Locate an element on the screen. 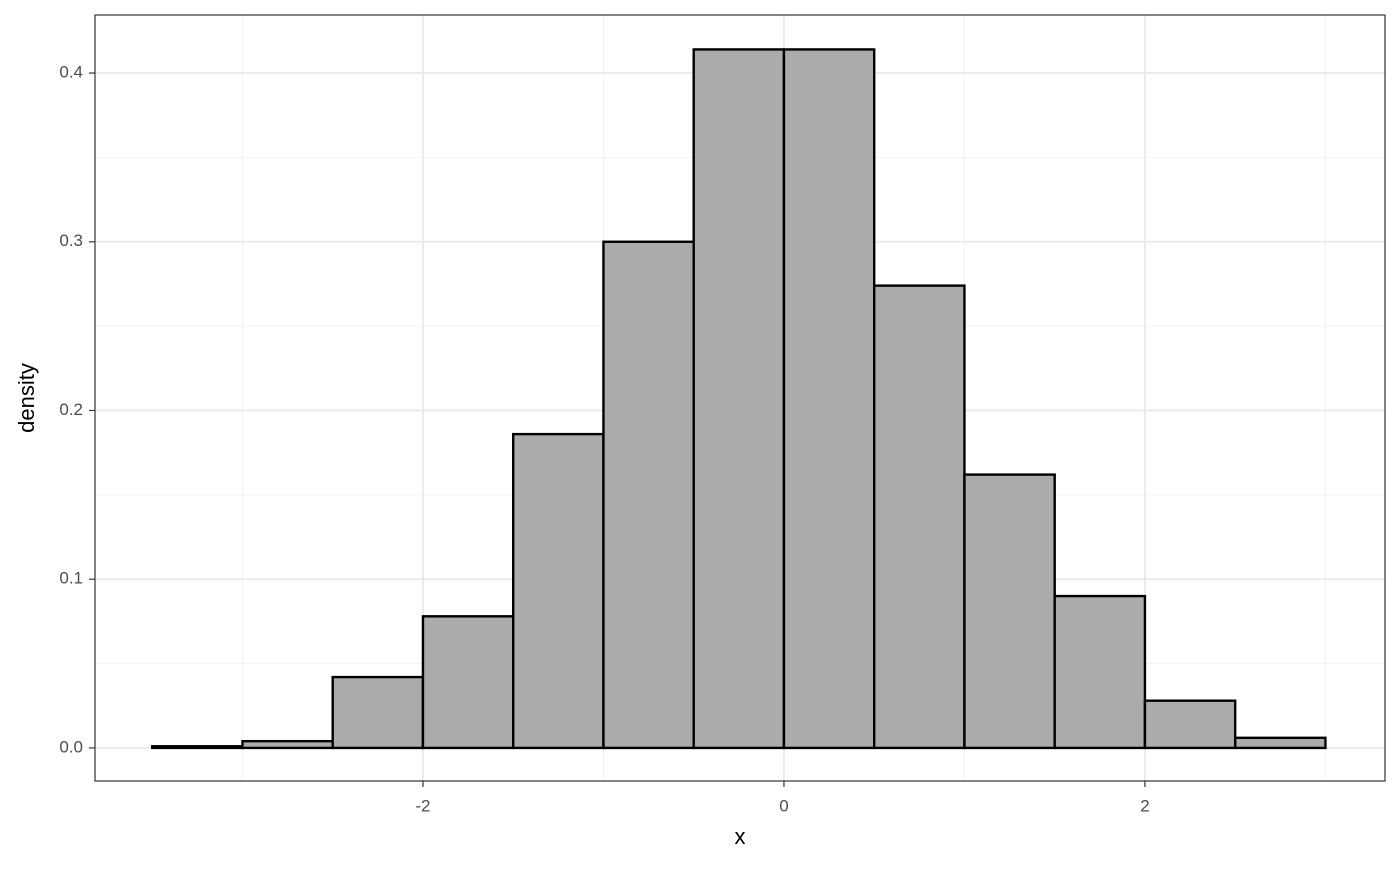  x-tick-label: -2 is located at coordinates (422, 805).